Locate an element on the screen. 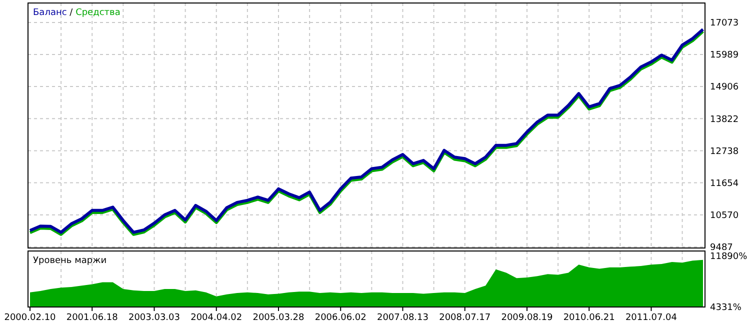  x-tick-label: 2008.07.17 is located at coordinates (465, 318).